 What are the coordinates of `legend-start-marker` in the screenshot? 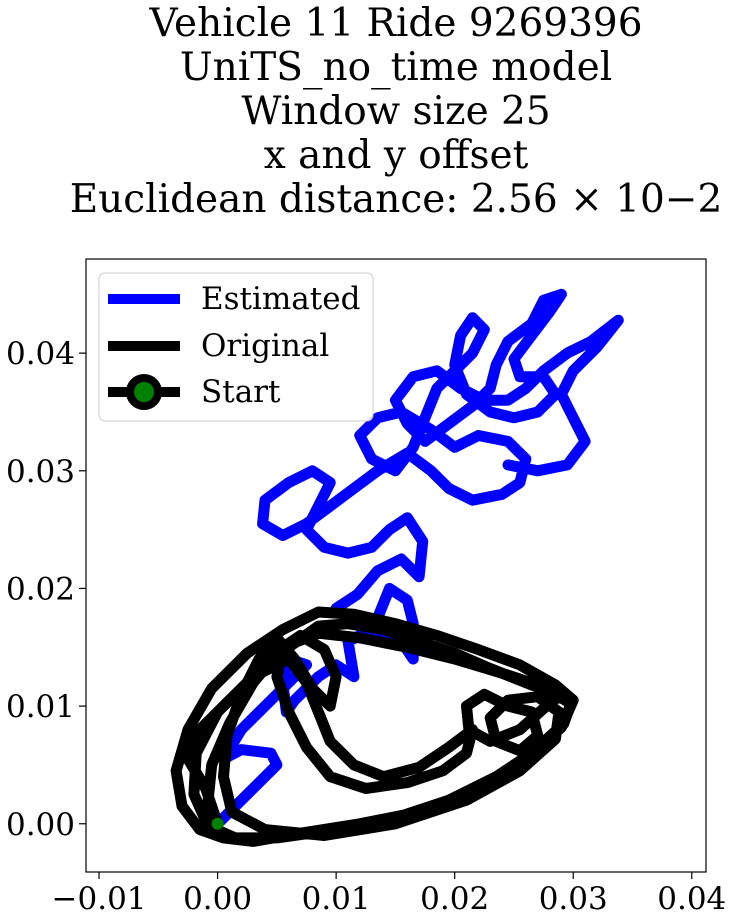 It's located at (144, 392).